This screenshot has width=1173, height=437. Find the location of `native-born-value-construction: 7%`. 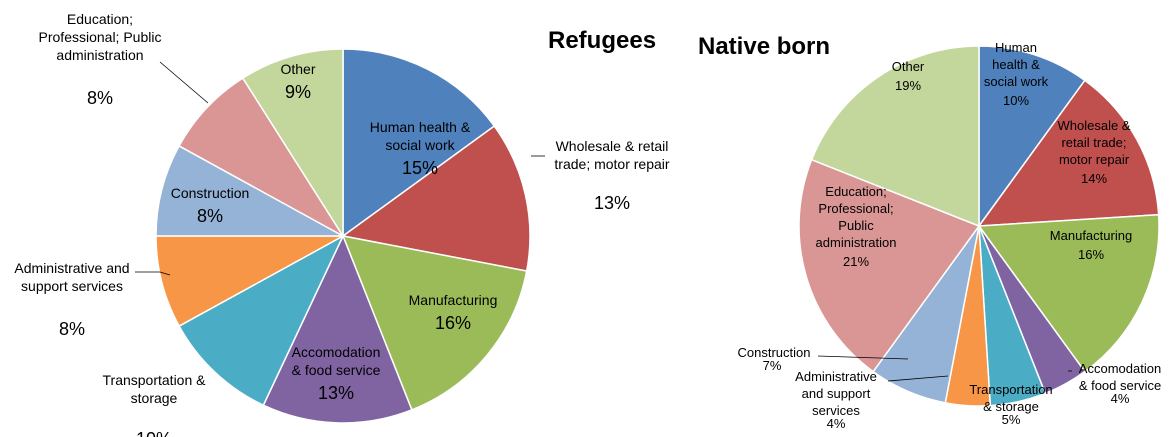

native-born-value-construction: 7% is located at coordinates (772, 365).